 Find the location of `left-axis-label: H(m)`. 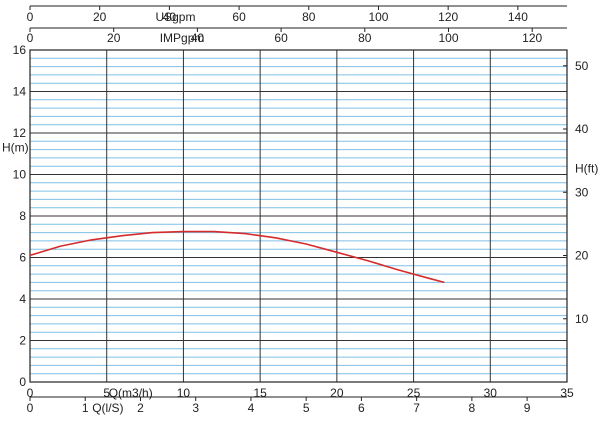

left-axis-label: H(m) is located at coordinates (15, 148).